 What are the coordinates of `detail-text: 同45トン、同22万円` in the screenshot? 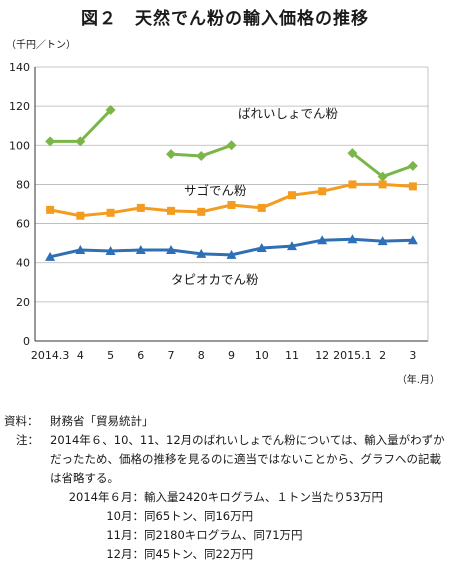 It's located at (199, 554).